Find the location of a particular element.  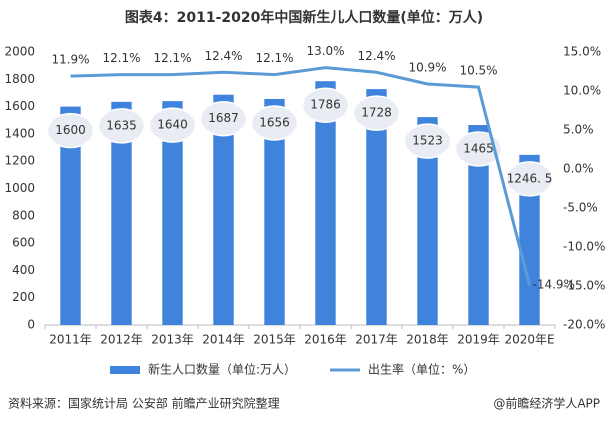

bar-value-label: 1246. 5 is located at coordinates (530, 178).